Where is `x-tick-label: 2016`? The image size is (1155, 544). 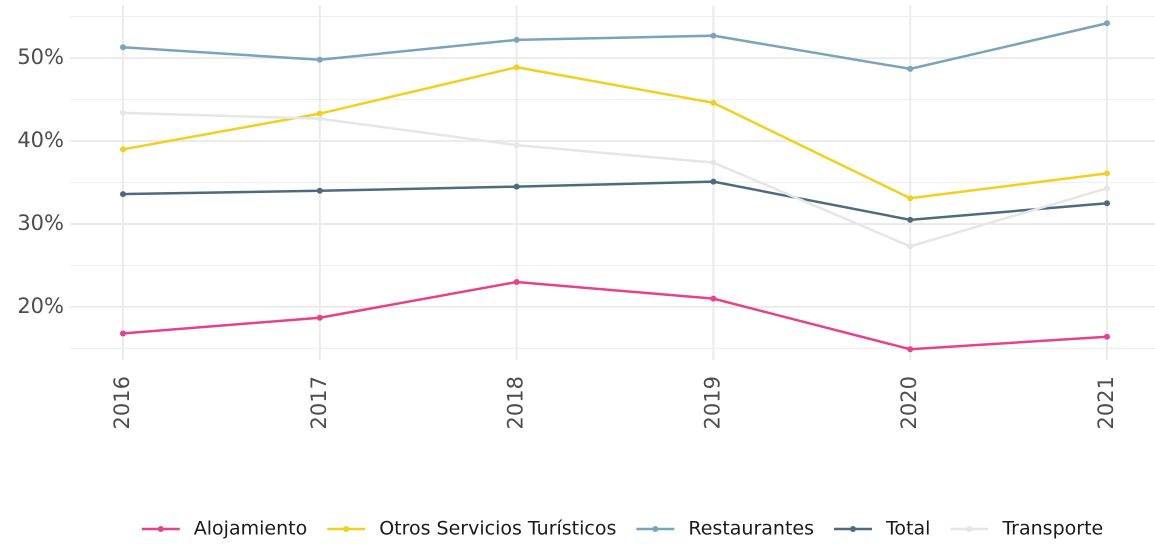 x-tick-label: 2016 is located at coordinates (122, 402).